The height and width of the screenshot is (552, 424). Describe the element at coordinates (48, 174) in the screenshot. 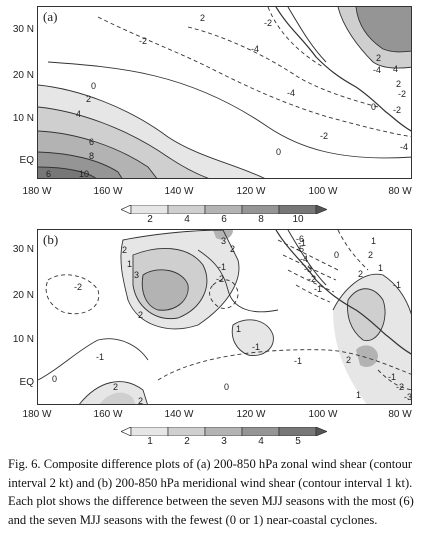

I see `clabel-a-21: 6` at that location.